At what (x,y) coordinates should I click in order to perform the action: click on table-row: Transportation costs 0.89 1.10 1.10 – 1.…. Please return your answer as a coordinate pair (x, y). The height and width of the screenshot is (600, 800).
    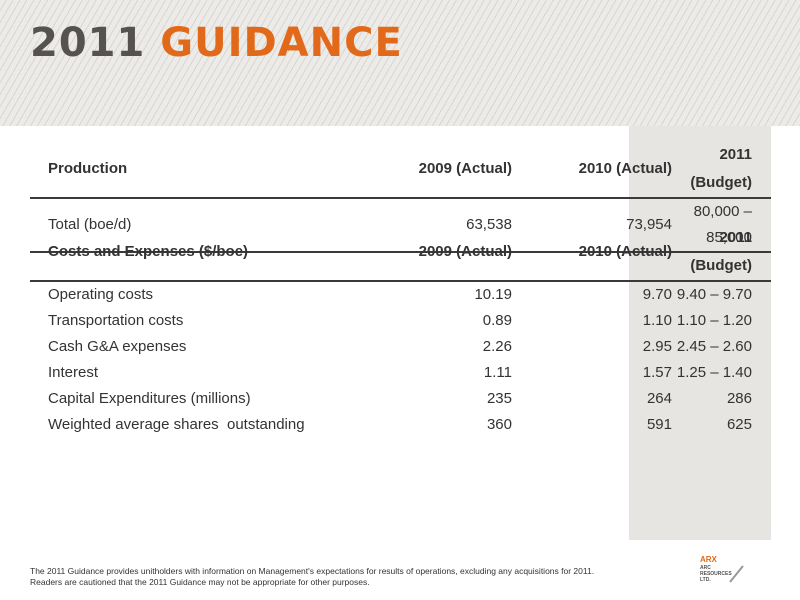
    Looking at the image, I should click on (400, 321).